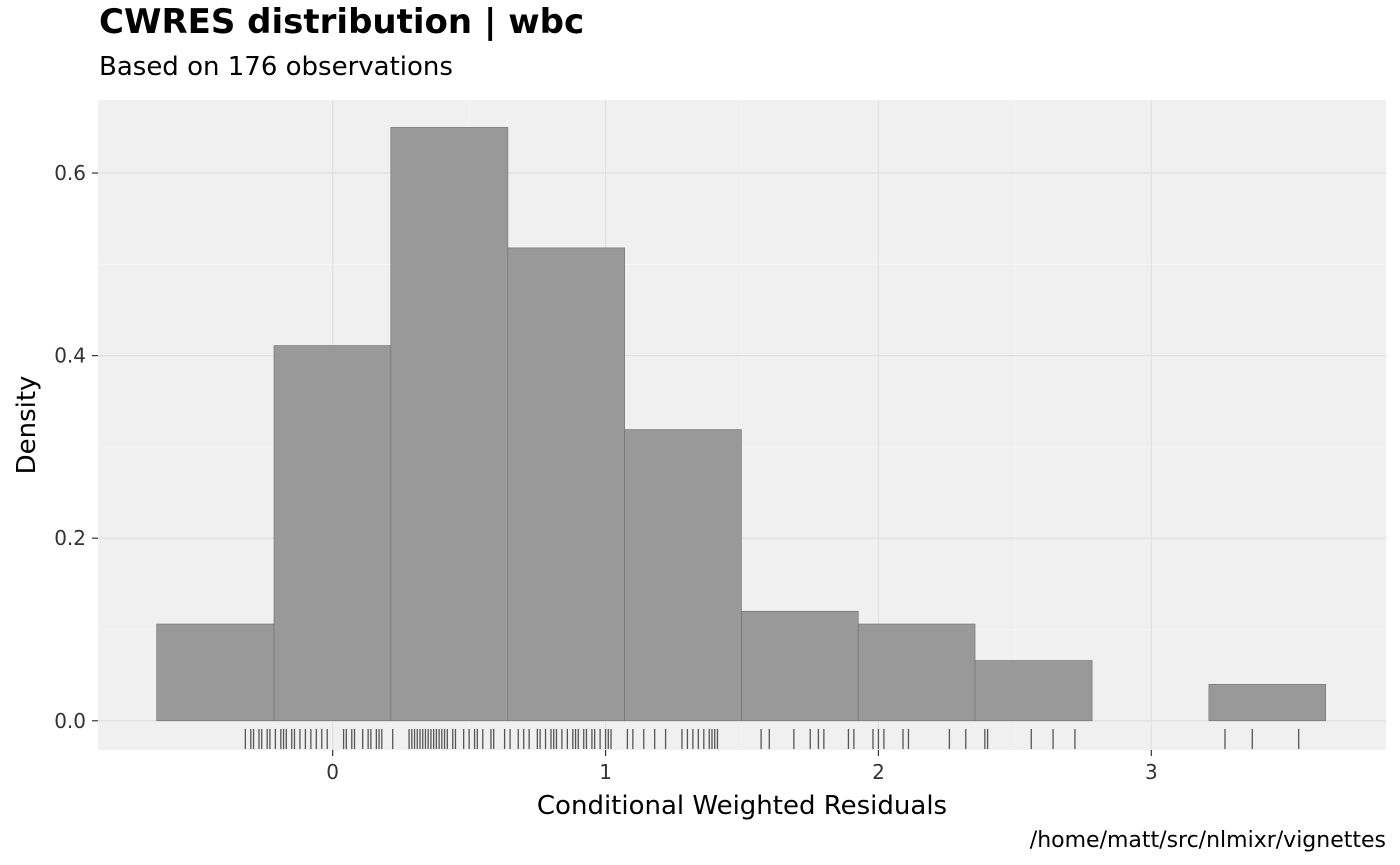 The width and height of the screenshot is (1400, 865). What do you see at coordinates (1151, 772) in the screenshot?
I see `x-tick-label: 3` at bounding box center [1151, 772].